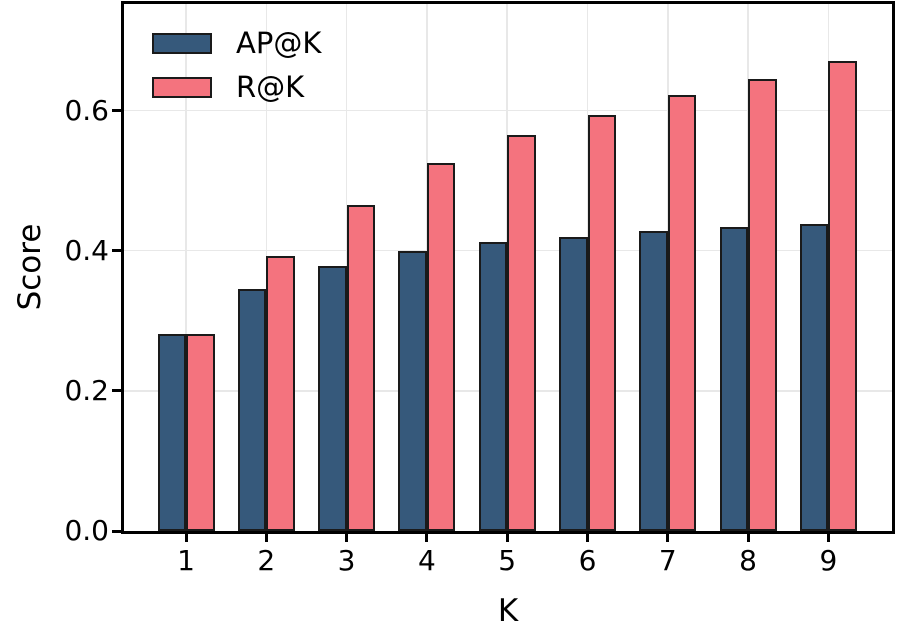  What do you see at coordinates (762, 305) in the screenshot?
I see `bar-rk-k8` at bounding box center [762, 305].